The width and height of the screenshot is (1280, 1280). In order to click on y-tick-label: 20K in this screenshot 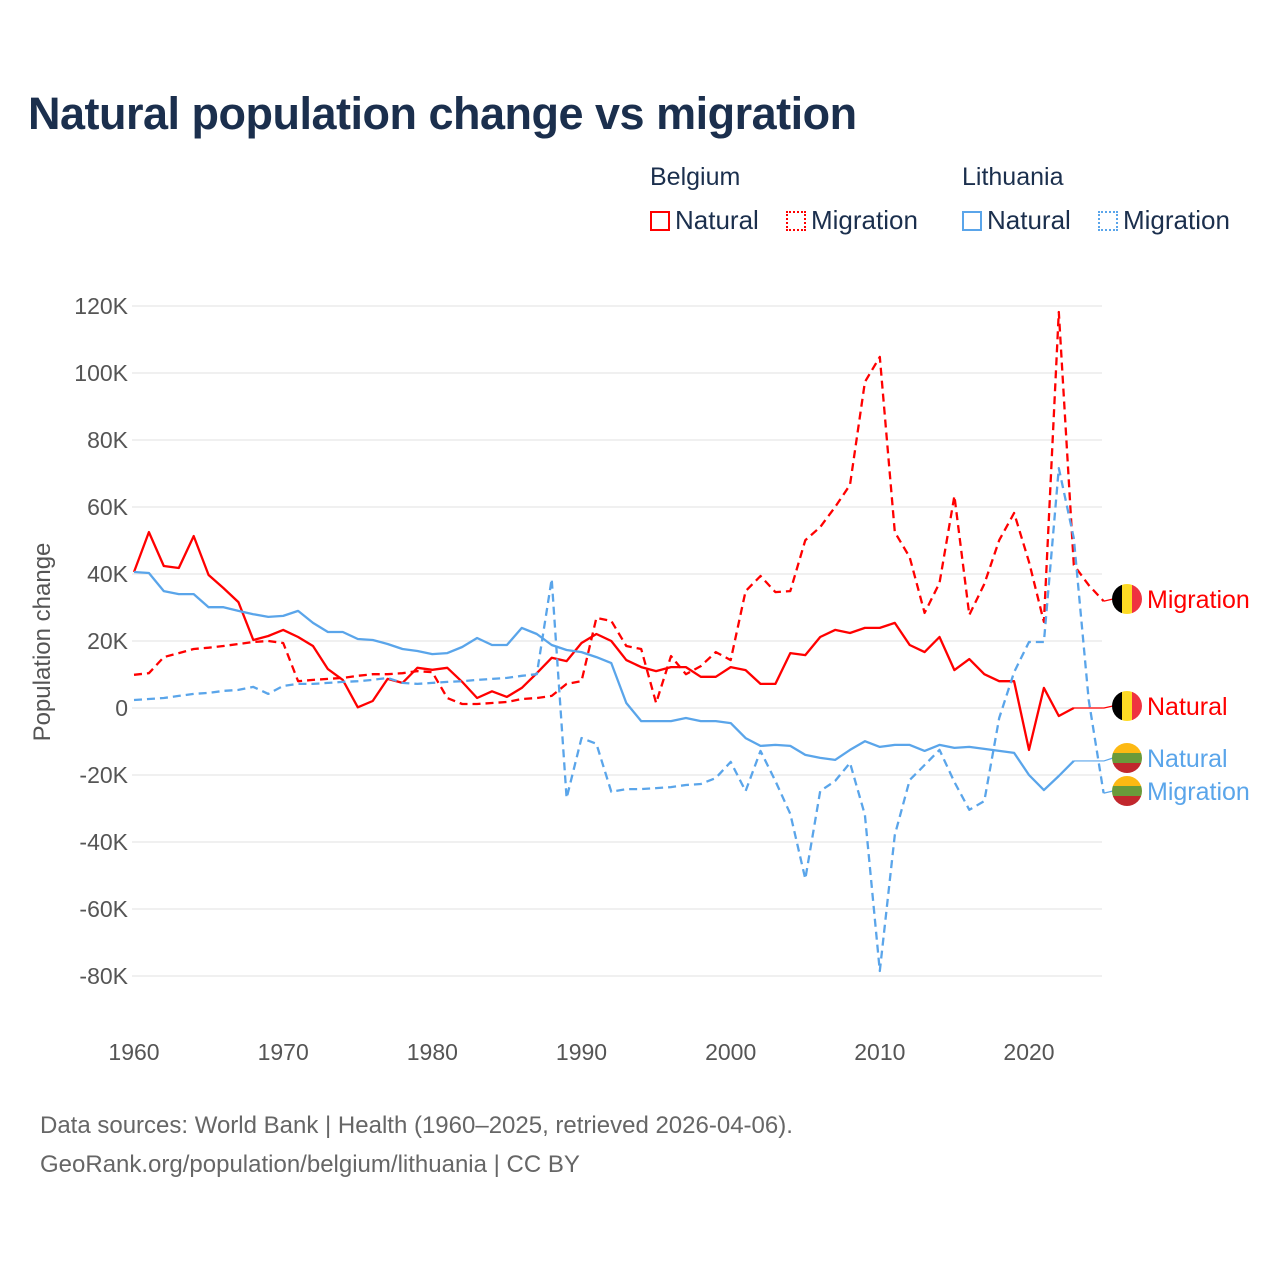, I will do `click(108, 641)`.